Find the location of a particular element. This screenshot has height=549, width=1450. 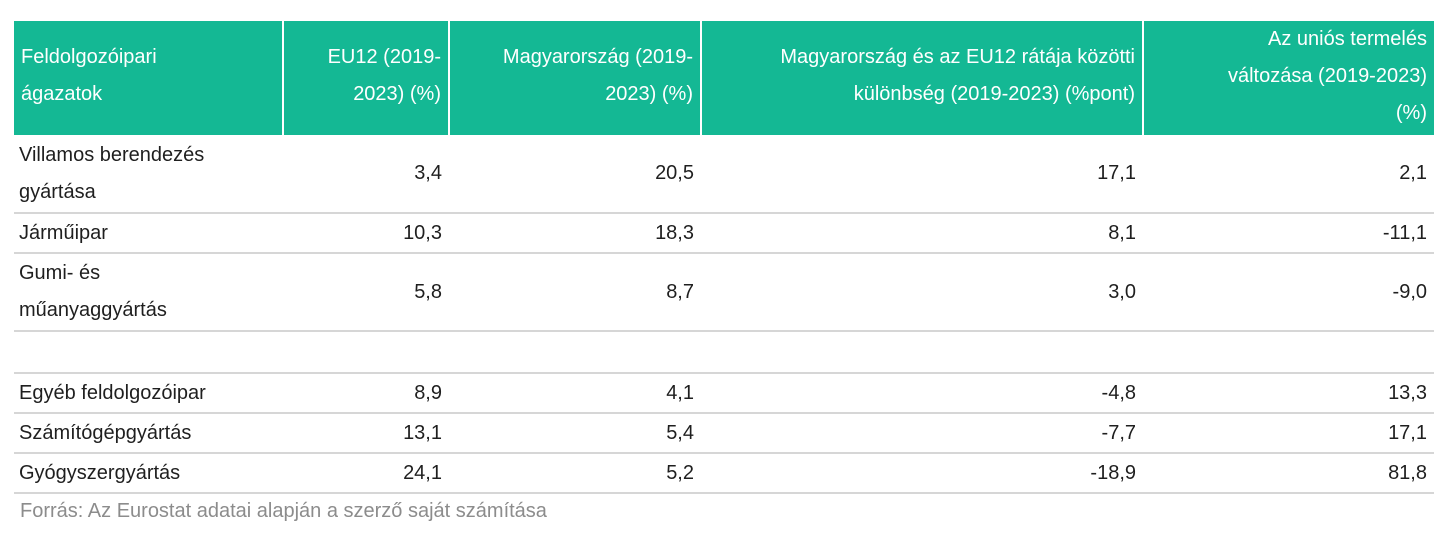

cell-eu12: 24,1 is located at coordinates (366, 473).